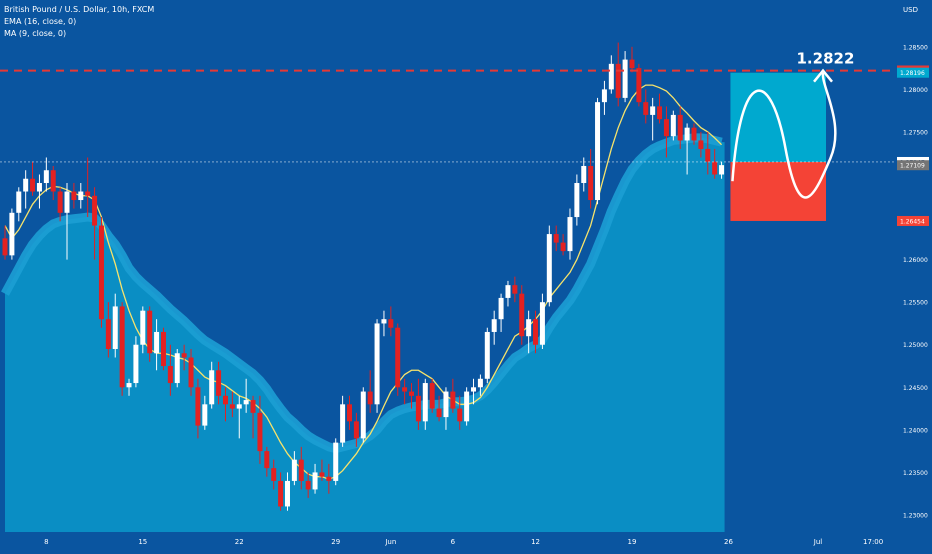 The height and width of the screenshot is (554, 932). I want to click on y-tick-label: 1.28000, so click(915, 90).